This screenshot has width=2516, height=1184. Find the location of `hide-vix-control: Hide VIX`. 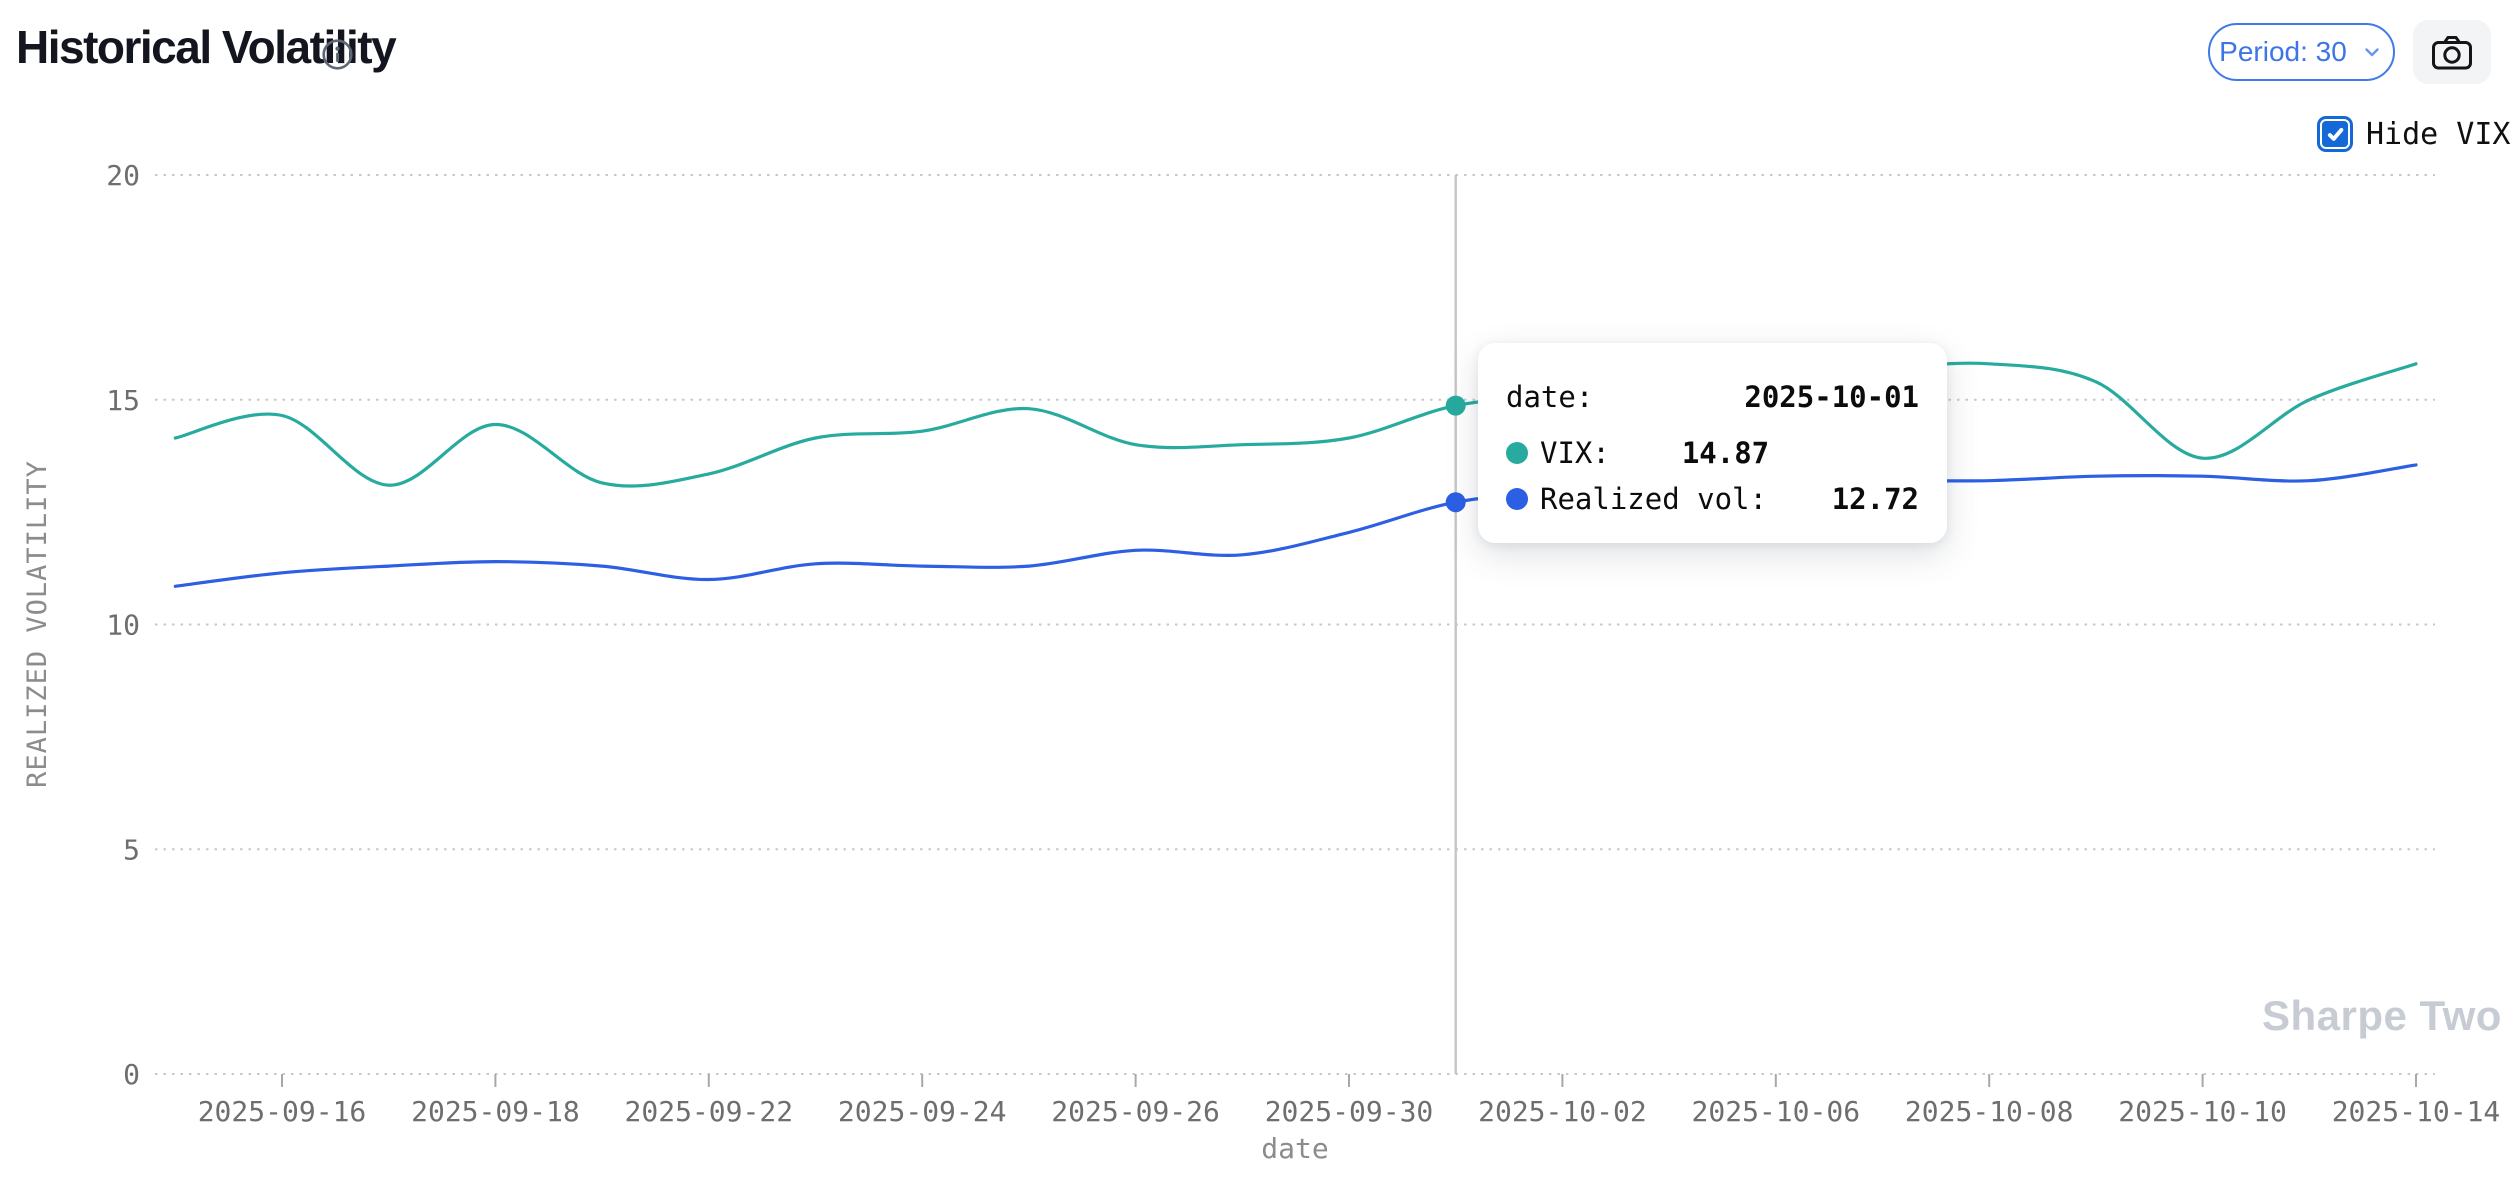

hide-vix-control: Hide VIX is located at coordinates (2414, 134).